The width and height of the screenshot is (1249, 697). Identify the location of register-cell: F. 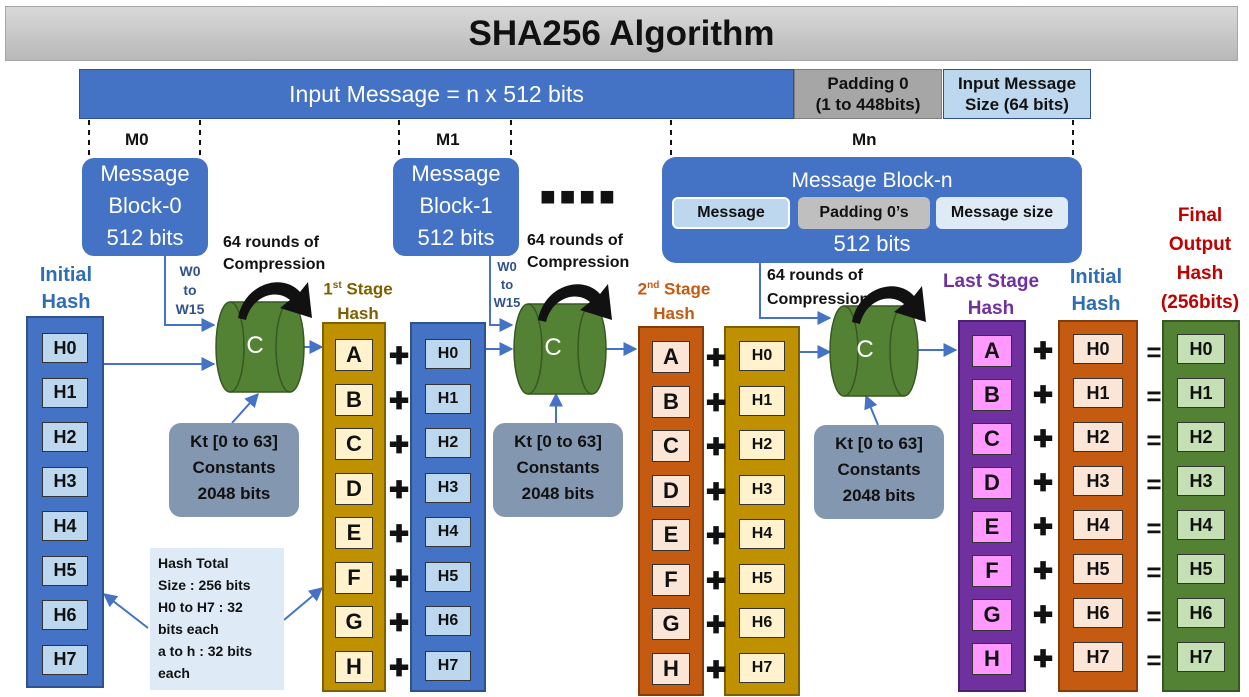
(671, 579).